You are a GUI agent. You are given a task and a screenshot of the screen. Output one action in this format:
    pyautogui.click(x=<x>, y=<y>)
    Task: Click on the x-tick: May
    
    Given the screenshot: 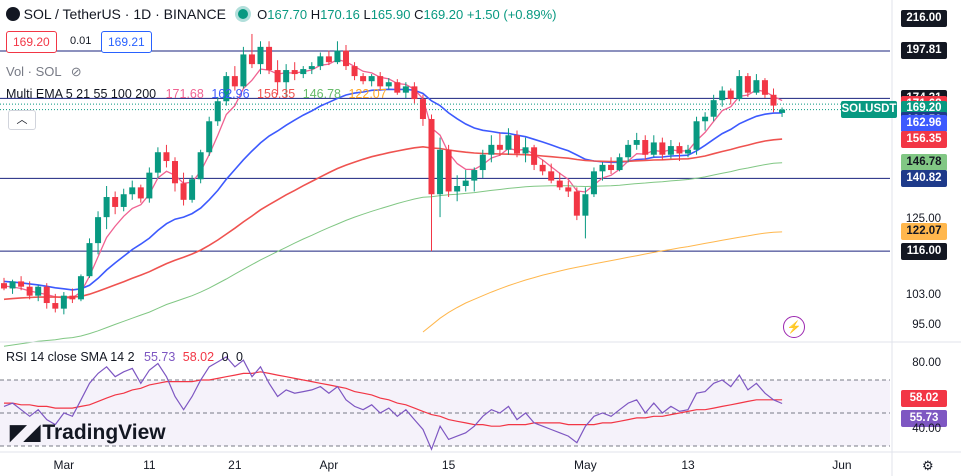 What is the action you would take?
    pyautogui.click(x=585, y=465)
    